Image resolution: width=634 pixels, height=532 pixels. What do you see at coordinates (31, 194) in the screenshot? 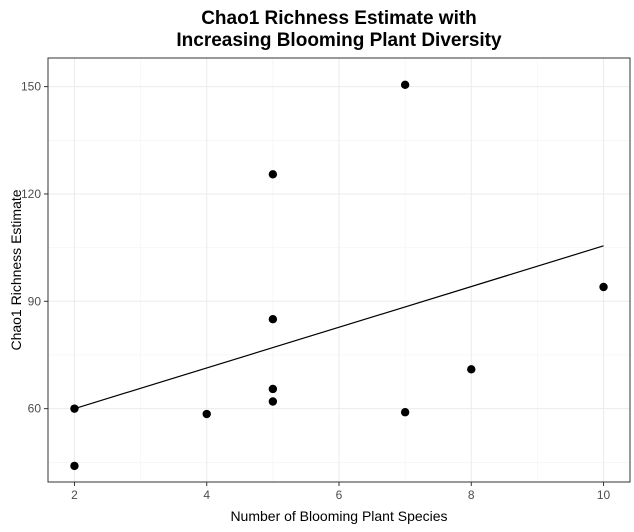
I see `y-tick-label: 120` at bounding box center [31, 194].